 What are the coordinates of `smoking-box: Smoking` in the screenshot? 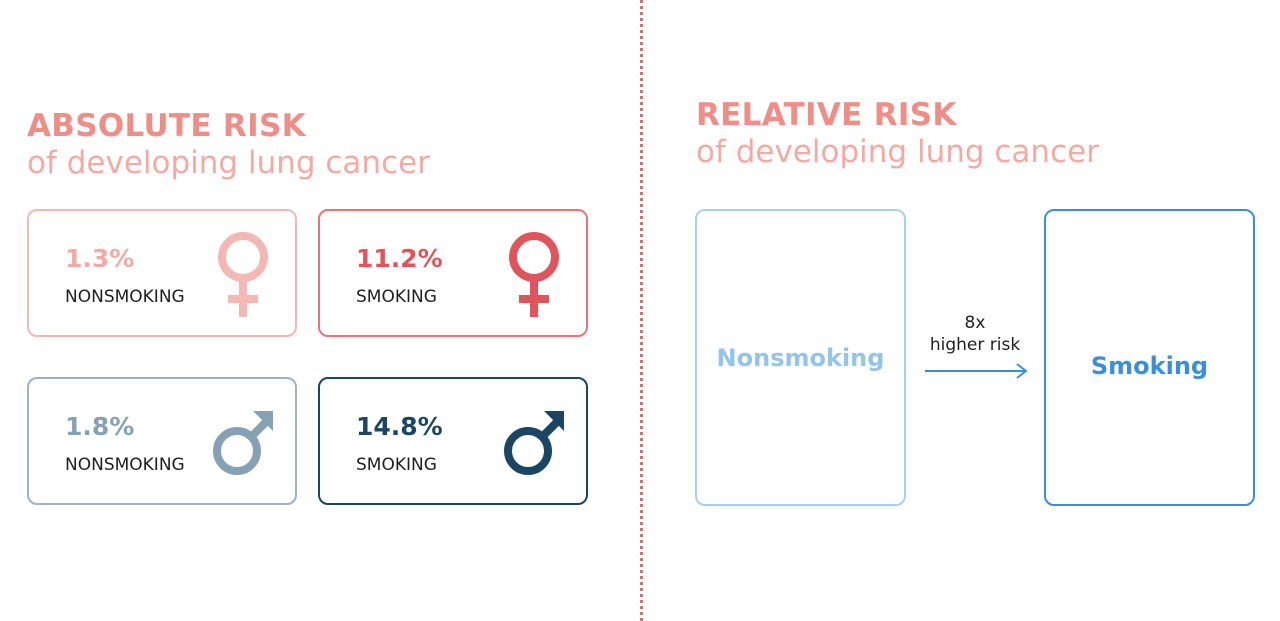 It's located at (1149, 357).